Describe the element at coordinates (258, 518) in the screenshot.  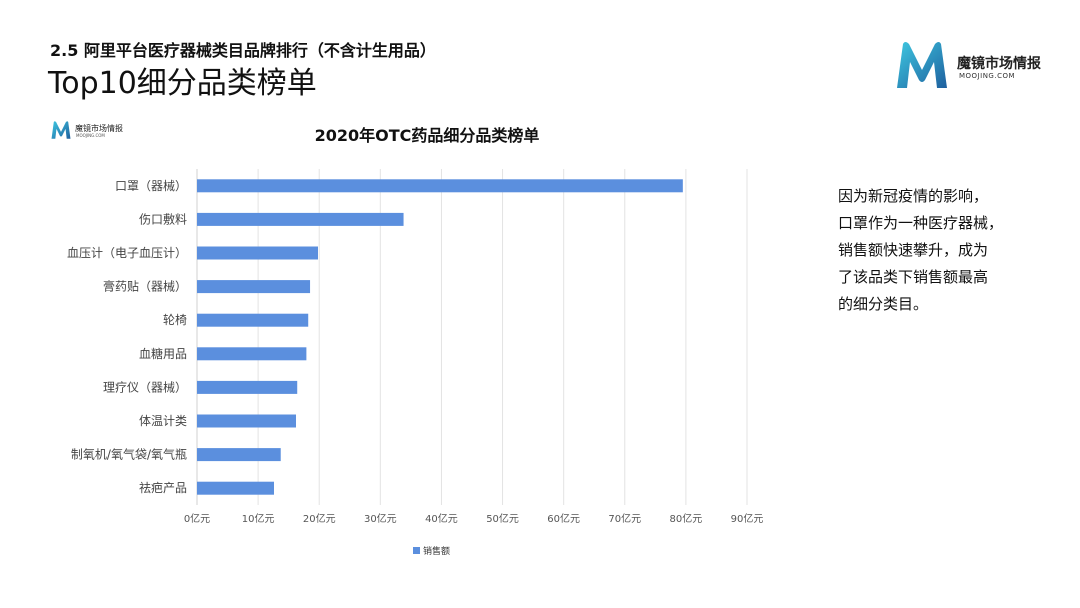
I see `x-tick-label: 10亿元` at that location.